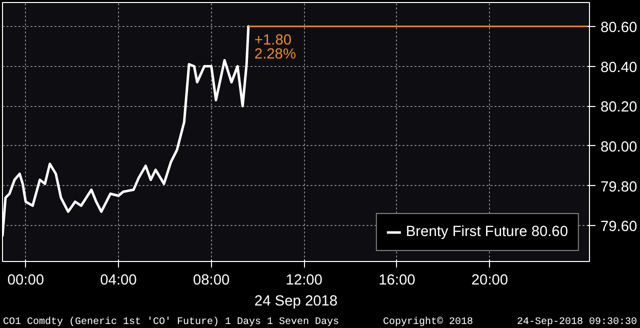 The height and width of the screenshot is (328, 640). What do you see at coordinates (619, 68) in the screenshot?
I see `y-tick-label: 80.40` at bounding box center [619, 68].